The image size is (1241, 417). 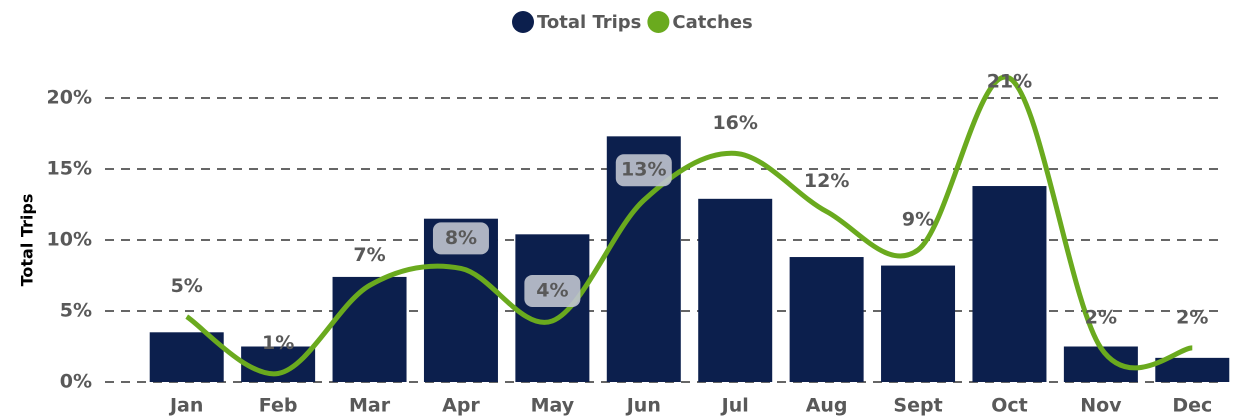 I want to click on x-tick-label: Dec, so click(x=1192, y=406).